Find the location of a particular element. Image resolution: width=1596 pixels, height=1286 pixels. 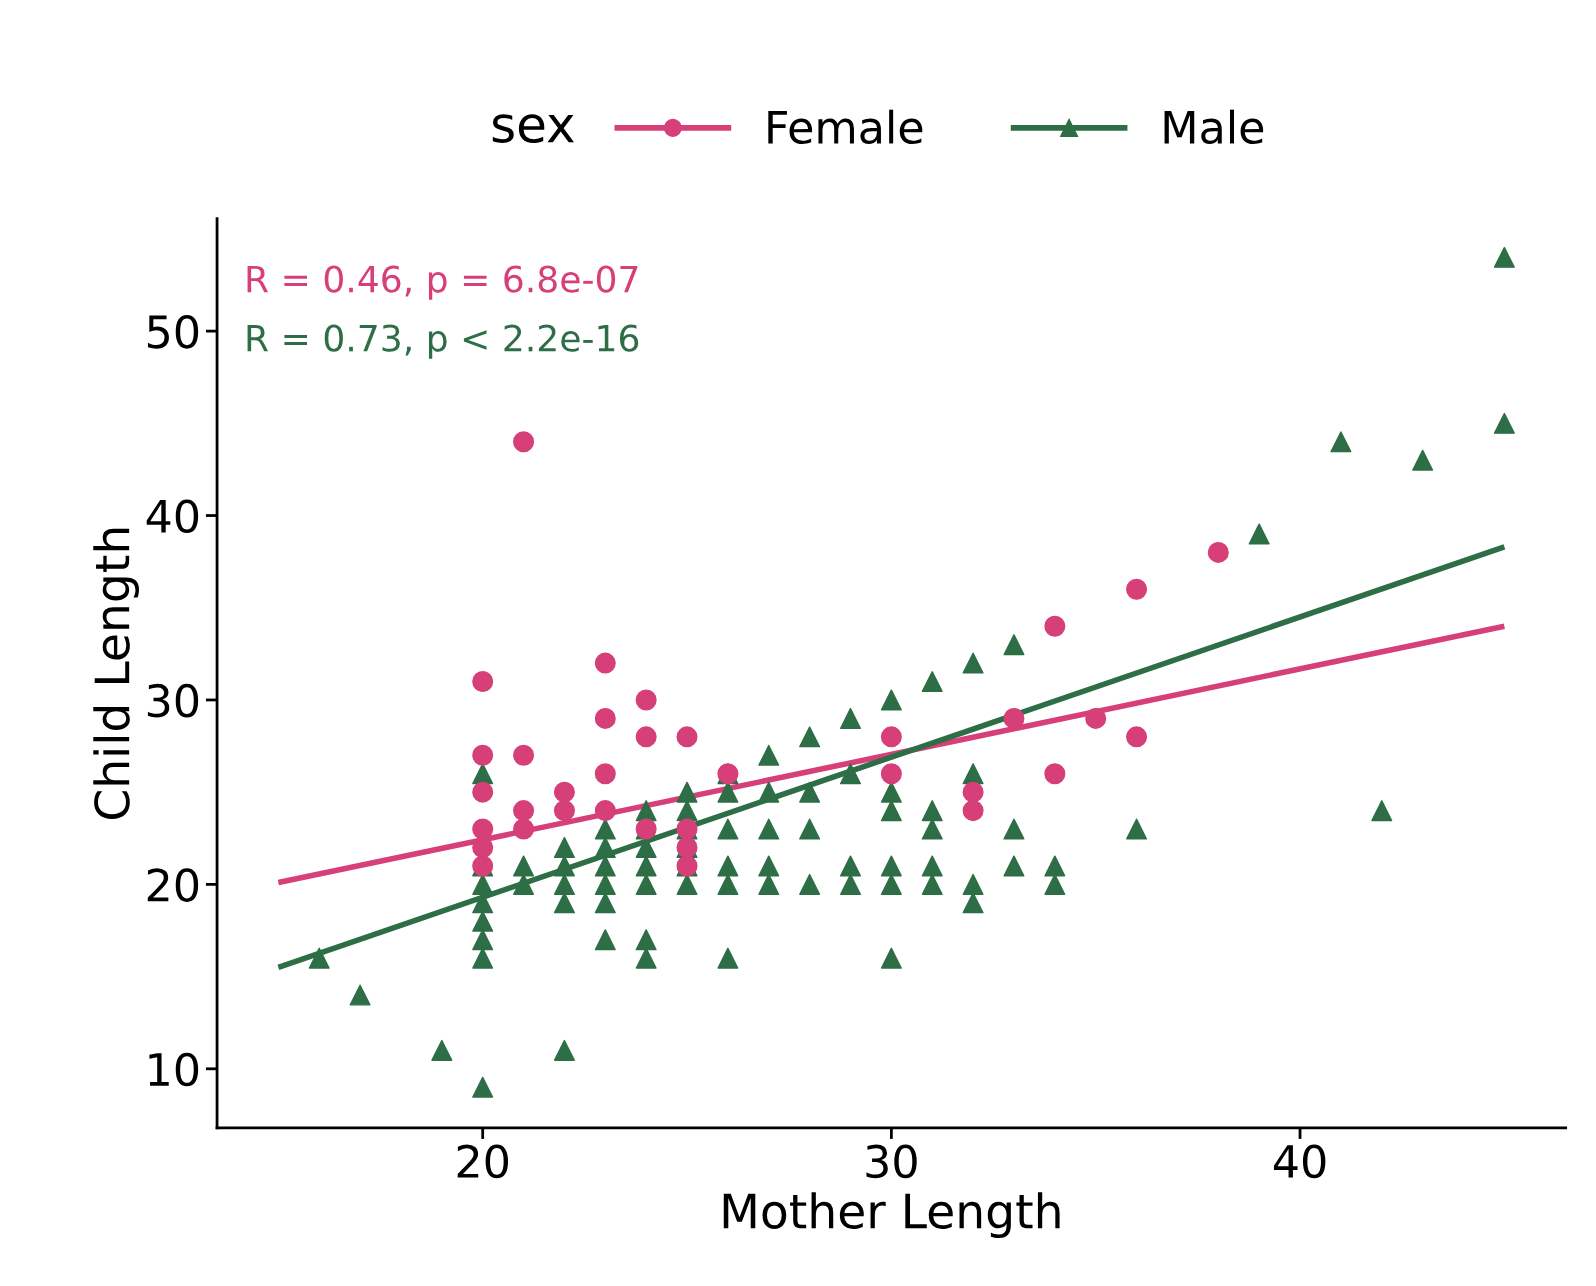

annotation: R = 0.73, p < 2.2e-16 is located at coordinates (443, 341).